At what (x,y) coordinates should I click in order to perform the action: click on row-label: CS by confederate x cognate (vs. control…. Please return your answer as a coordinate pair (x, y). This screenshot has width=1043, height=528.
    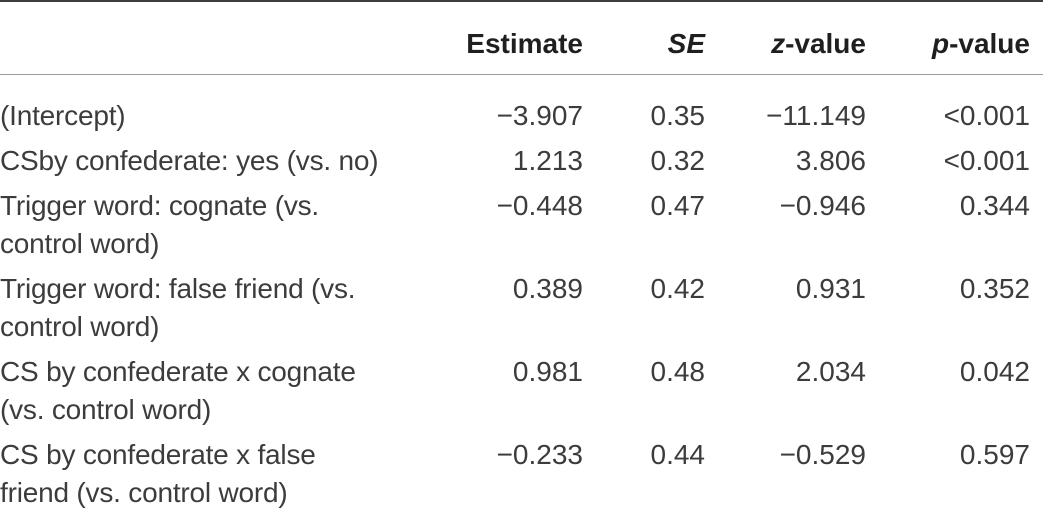
    Looking at the image, I should click on (178, 390).